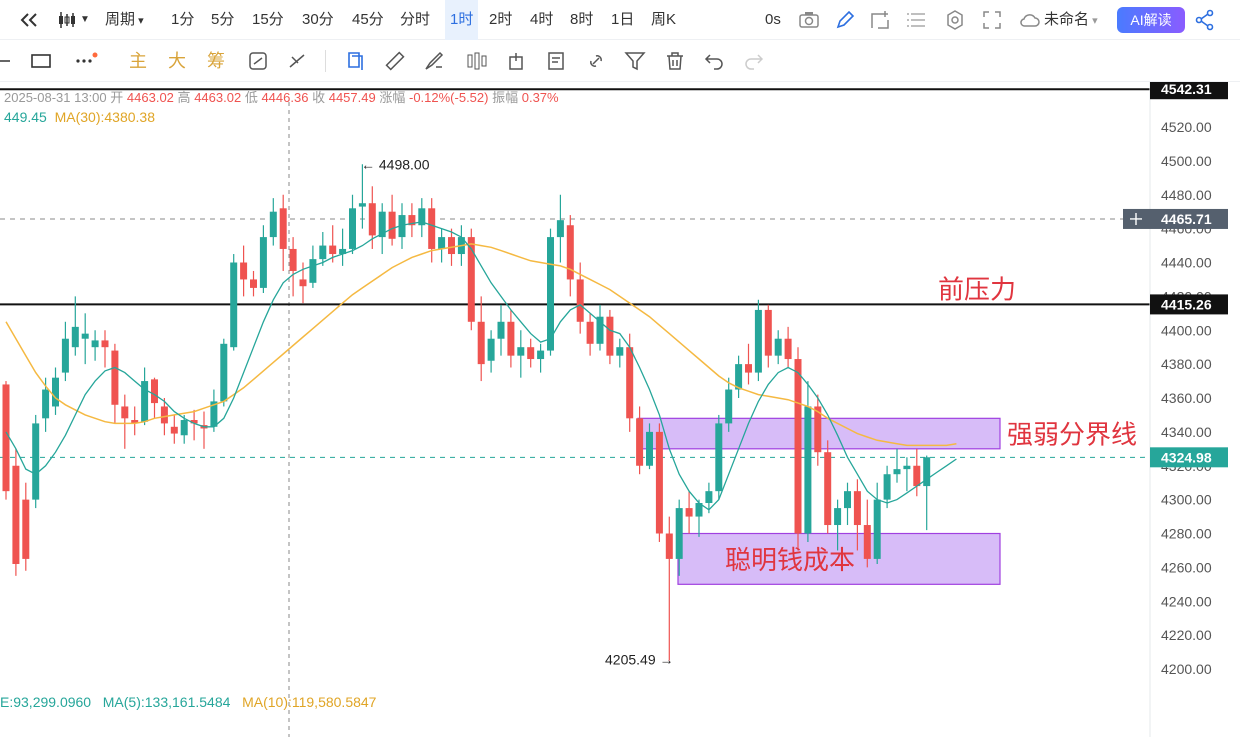 Image resolution: width=1240 pixels, height=737 pixels. Describe the element at coordinates (177, 61) in the screenshot. I see `indicator-big: 大` at that location.